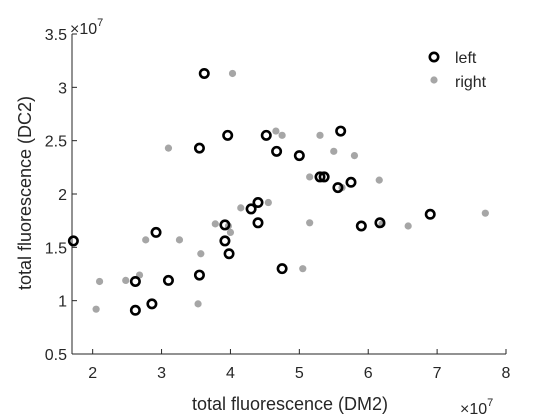 The width and height of the screenshot is (560, 420). Describe the element at coordinates (56, 35) in the screenshot. I see `y-tick-label: 3.5` at that location.